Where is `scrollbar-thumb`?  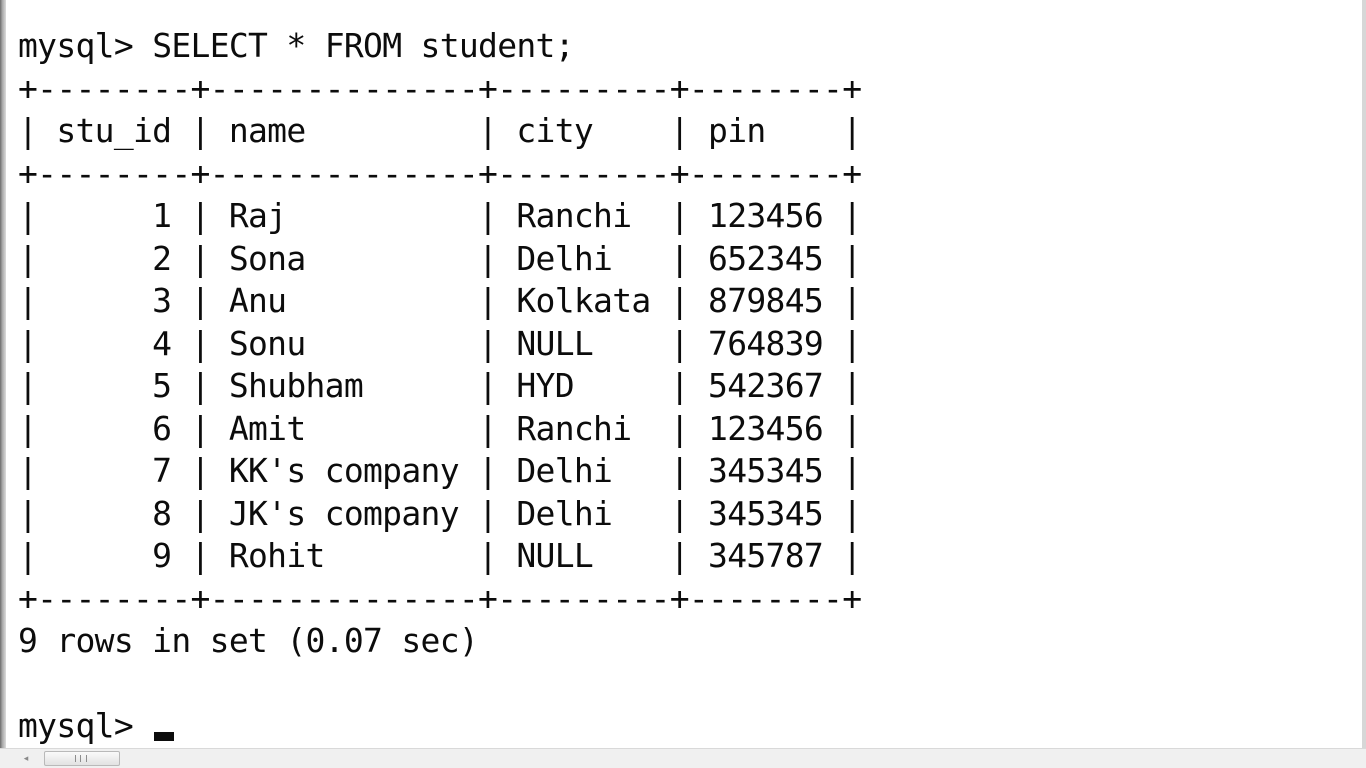
scrollbar-thumb is located at coordinates (82, 758).